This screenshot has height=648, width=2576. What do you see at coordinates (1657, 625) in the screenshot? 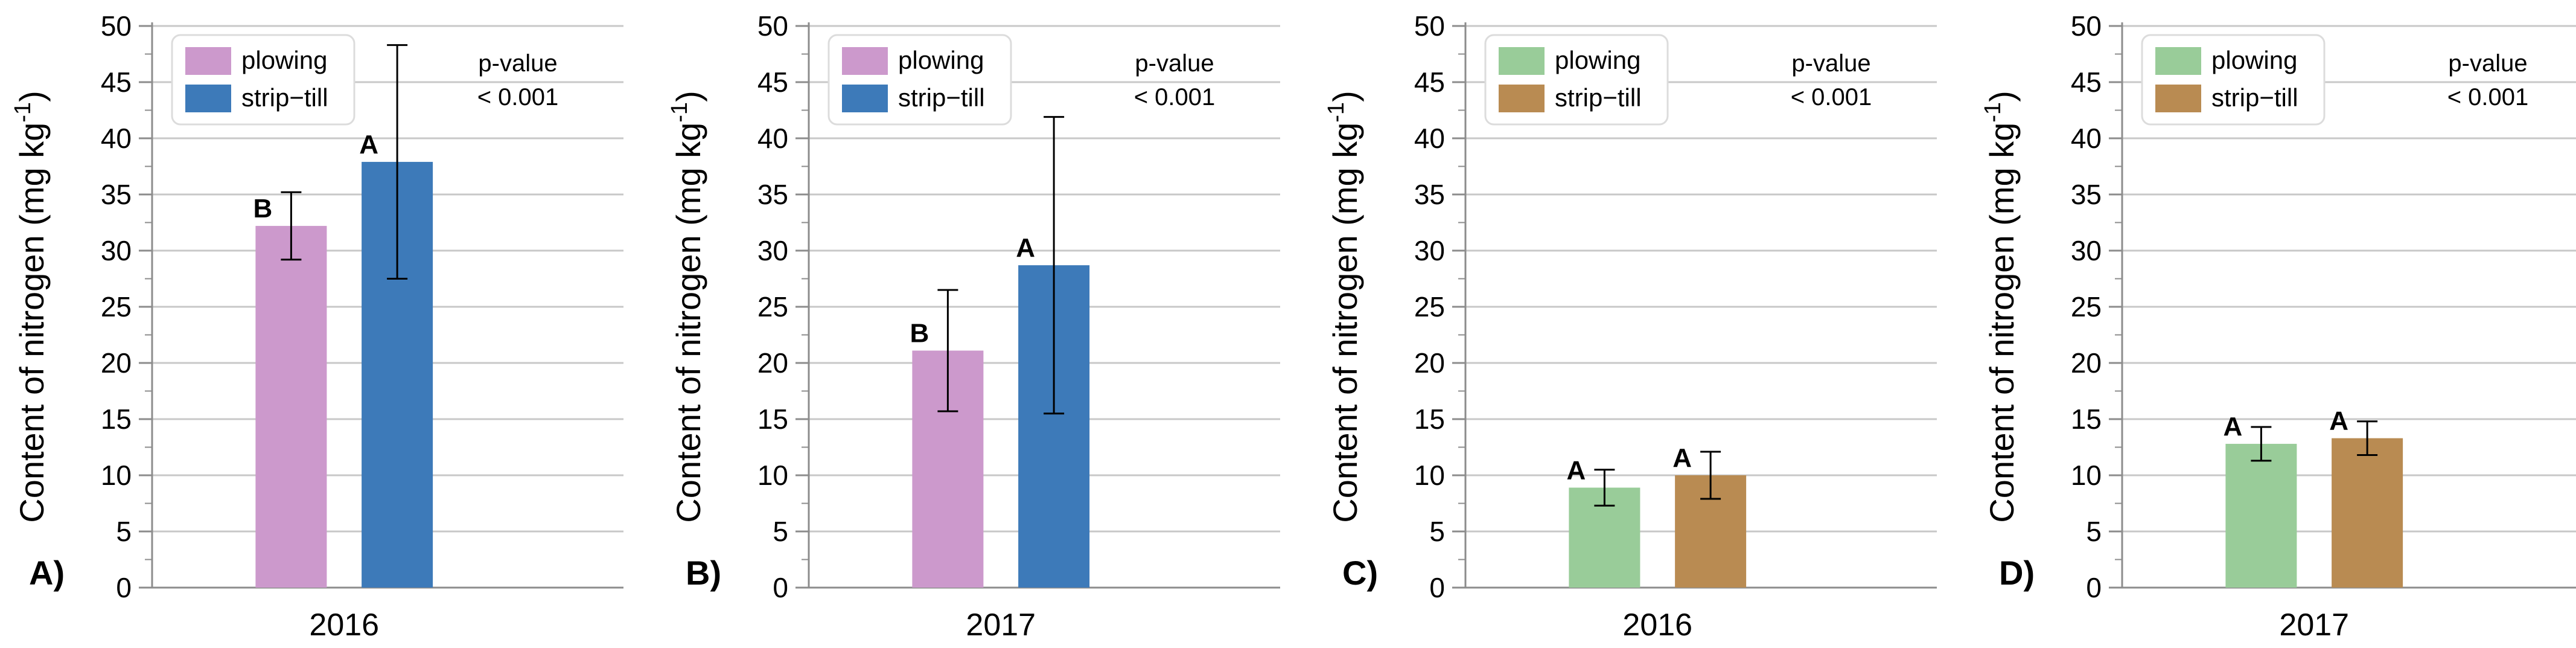
I see `x-category-label: 2016` at bounding box center [1657, 625].